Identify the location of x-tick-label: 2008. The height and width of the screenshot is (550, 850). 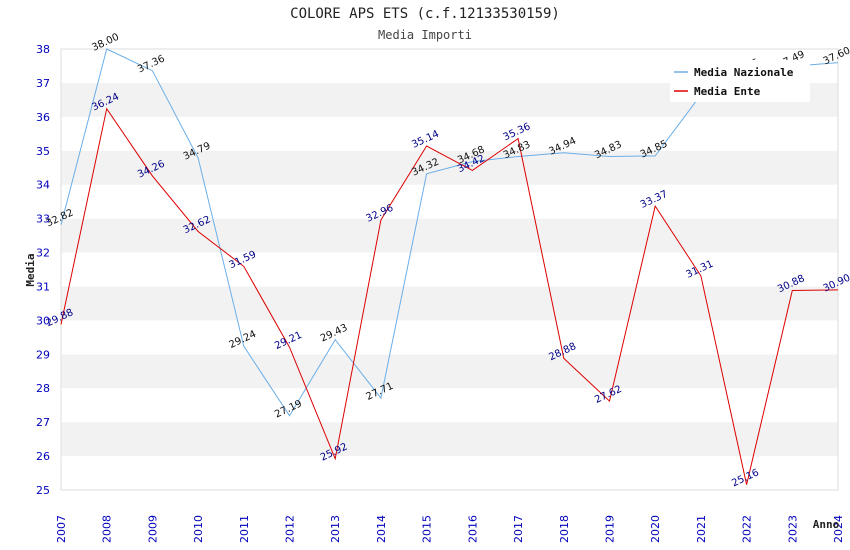
(107, 529).